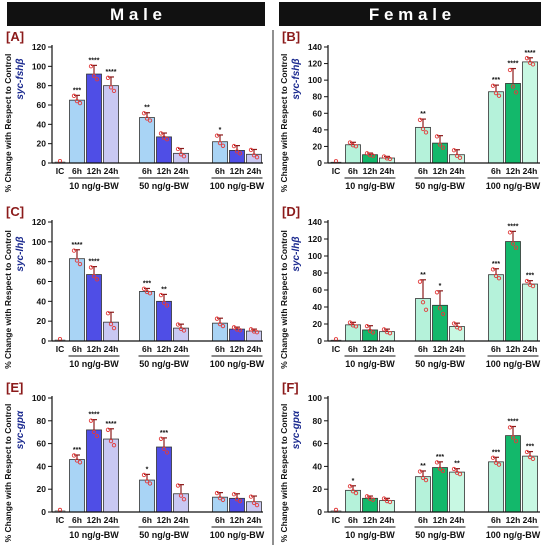 The image size is (550, 550). What do you see at coordinates (440, 364) in the screenshot?
I see `group-label: 50 ng/g-BW` at bounding box center [440, 364].